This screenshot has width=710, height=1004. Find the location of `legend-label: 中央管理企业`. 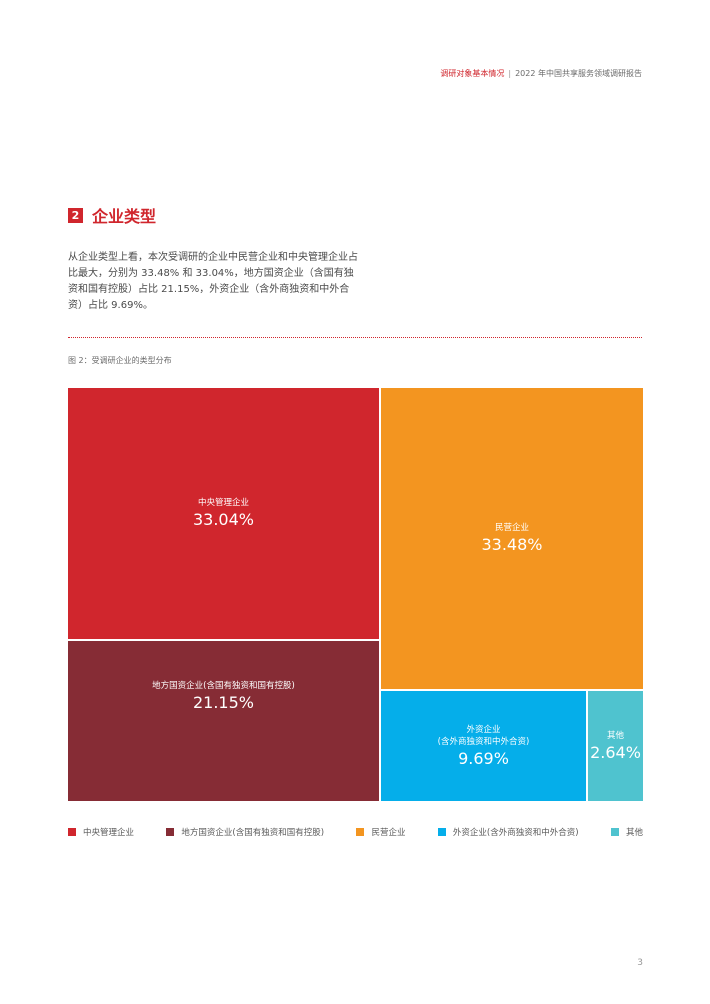

legend-label: 中央管理企业 is located at coordinates (109, 833).